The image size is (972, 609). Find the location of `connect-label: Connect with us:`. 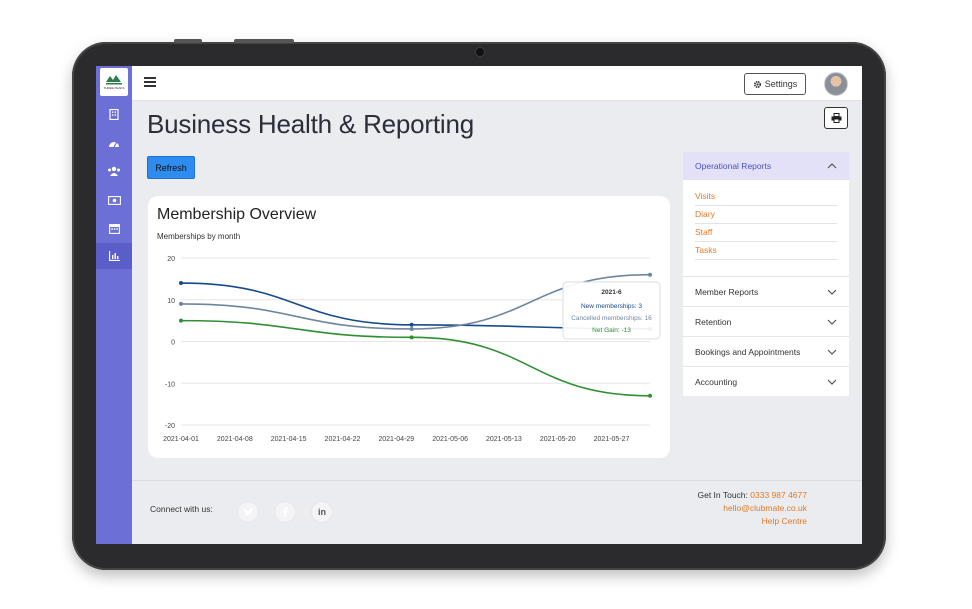

connect-label: Connect with us: is located at coordinates (181, 509).